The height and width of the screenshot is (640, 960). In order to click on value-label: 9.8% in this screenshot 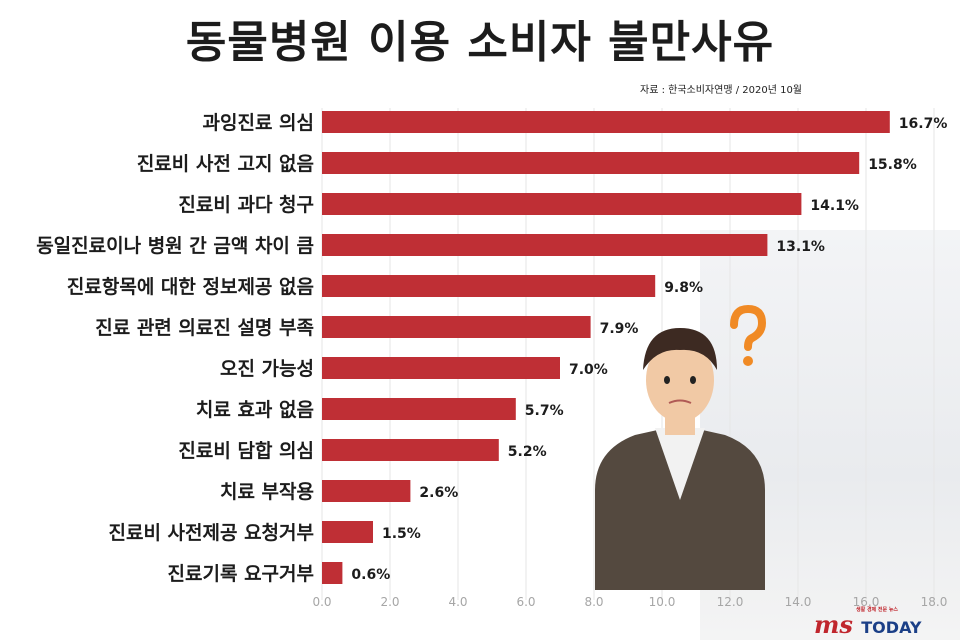, I will do `click(683, 288)`.